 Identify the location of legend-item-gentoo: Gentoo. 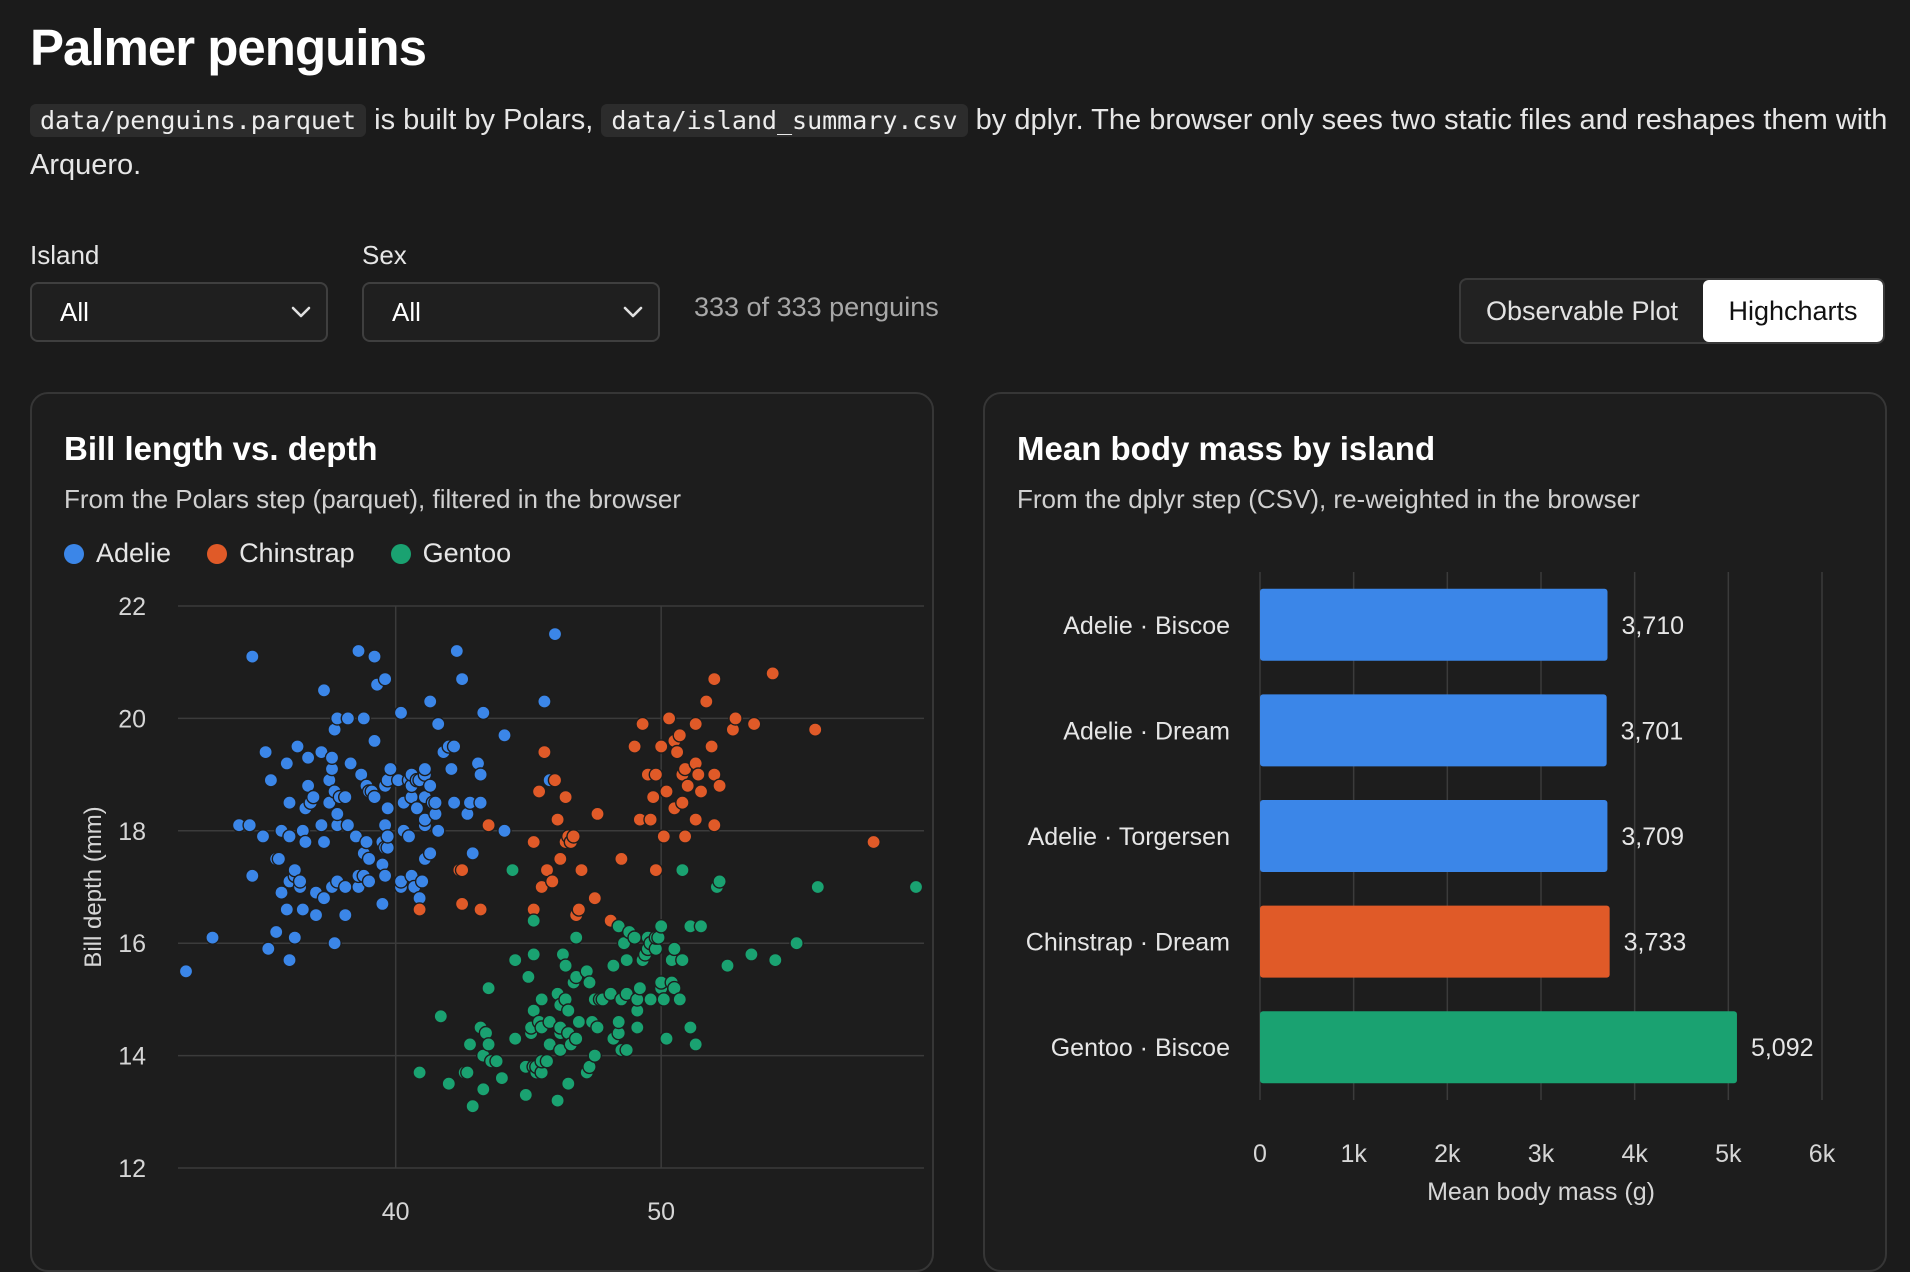
(450, 553).